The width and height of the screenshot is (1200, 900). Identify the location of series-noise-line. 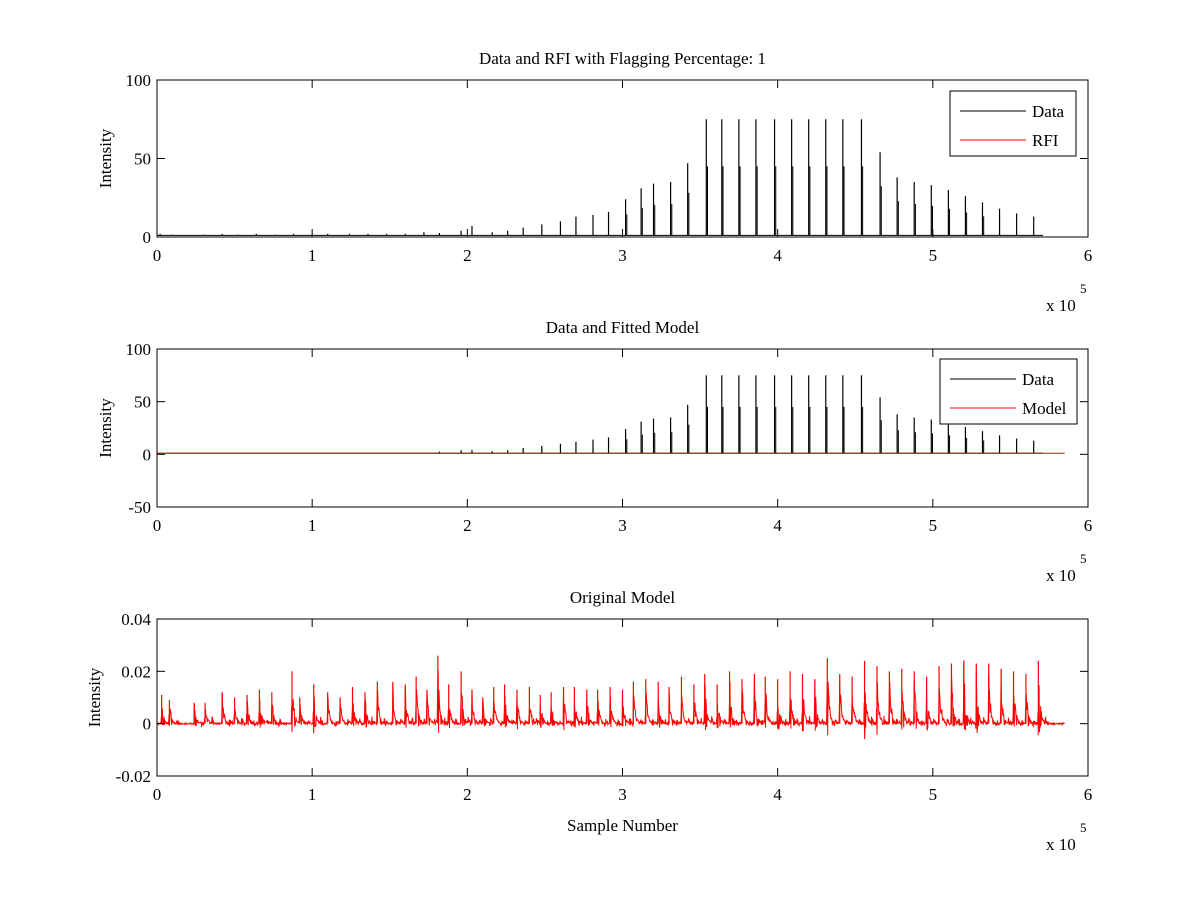
(611, 700).